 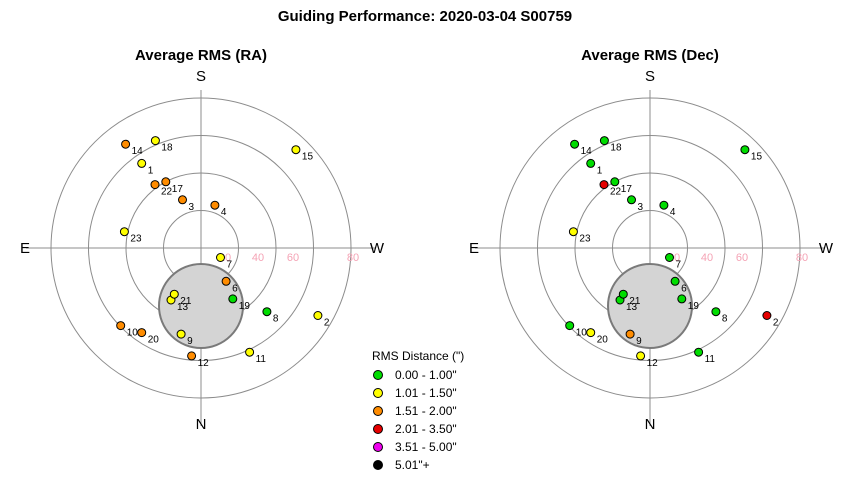 I want to click on legend-item: 0.00 - 1.00", so click(x=418, y=375).